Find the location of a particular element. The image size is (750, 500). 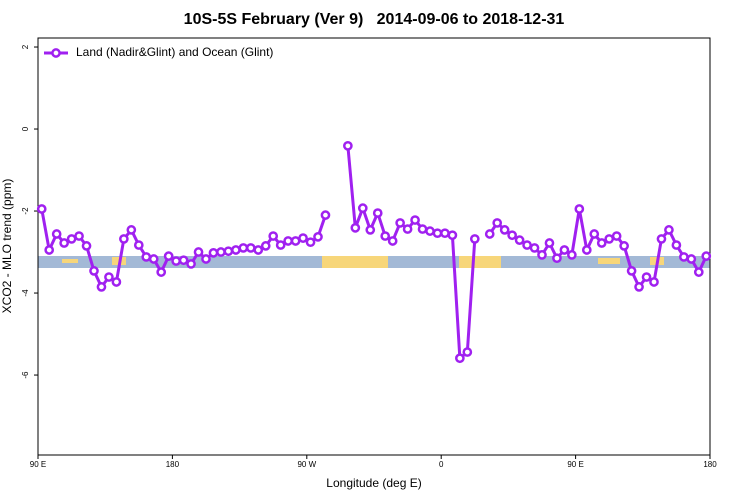

x-tick-label: 90 W is located at coordinates (306, 464).